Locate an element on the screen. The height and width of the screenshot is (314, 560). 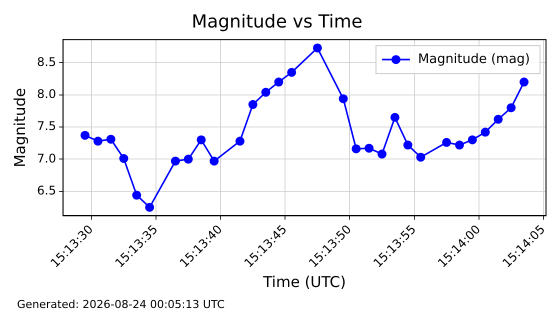
y-tick-label: 7.5 is located at coordinates (46, 126).